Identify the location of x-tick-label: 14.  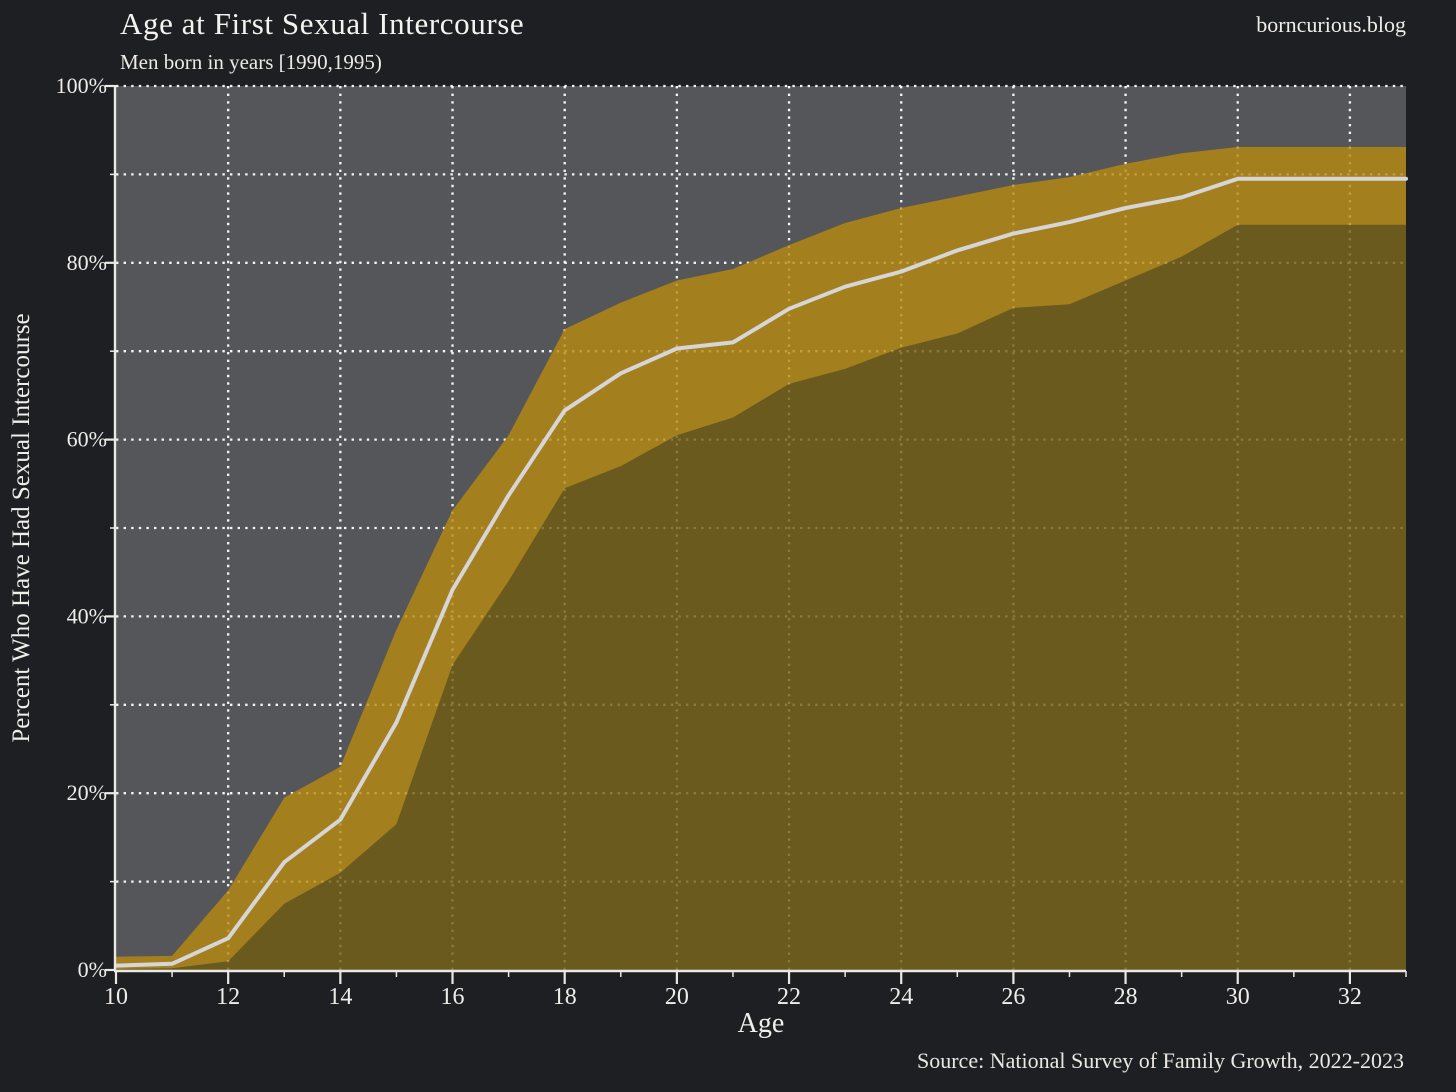
(340, 997).